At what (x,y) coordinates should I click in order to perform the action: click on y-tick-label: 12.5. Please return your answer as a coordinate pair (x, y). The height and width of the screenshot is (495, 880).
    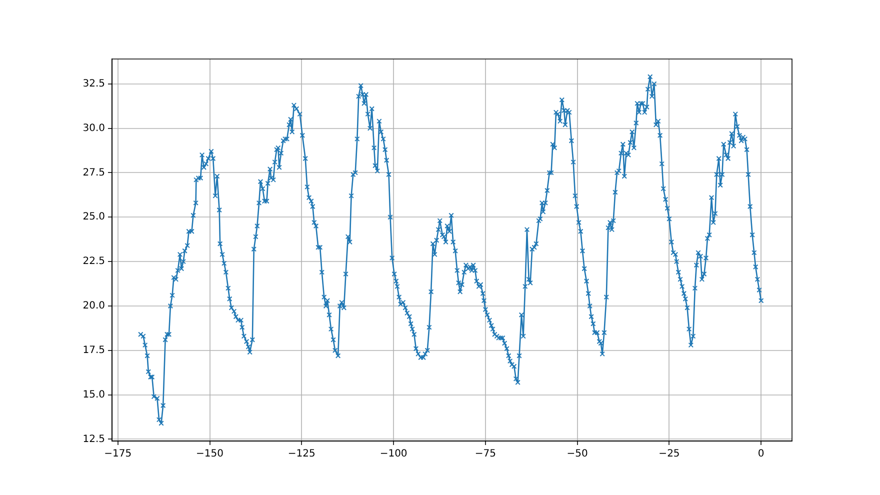
    Looking at the image, I should click on (93, 439).